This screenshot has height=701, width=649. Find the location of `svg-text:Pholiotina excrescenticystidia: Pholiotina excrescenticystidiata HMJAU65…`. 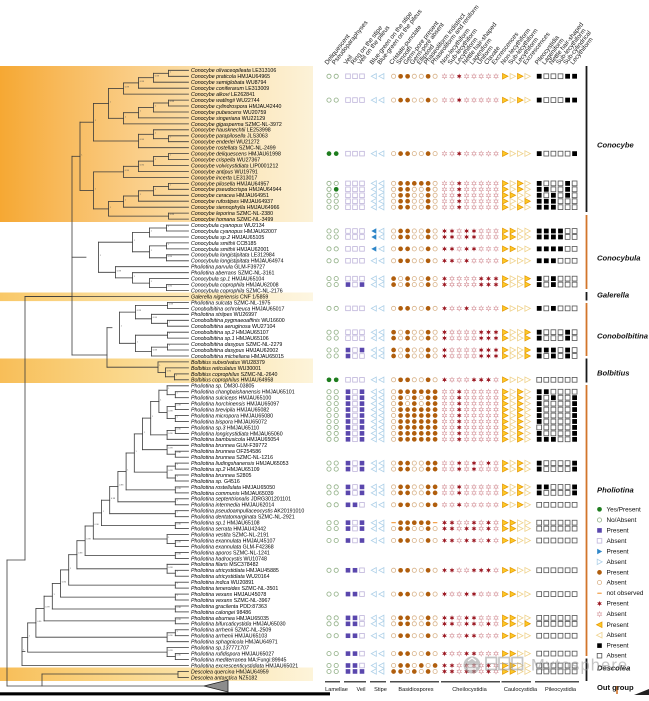

svg-text:Pholiotina excrescenticystidia: Pholiotina excrescenticystidiata HMJAU65… is located at coordinates (244, 666).